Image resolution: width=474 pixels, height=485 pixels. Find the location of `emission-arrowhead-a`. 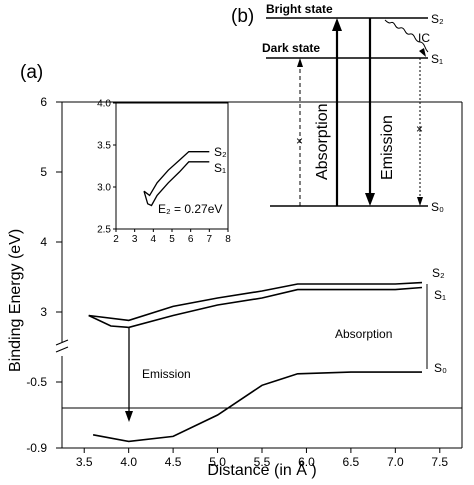

emission-arrowhead-a is located at coordinates (129, 416).